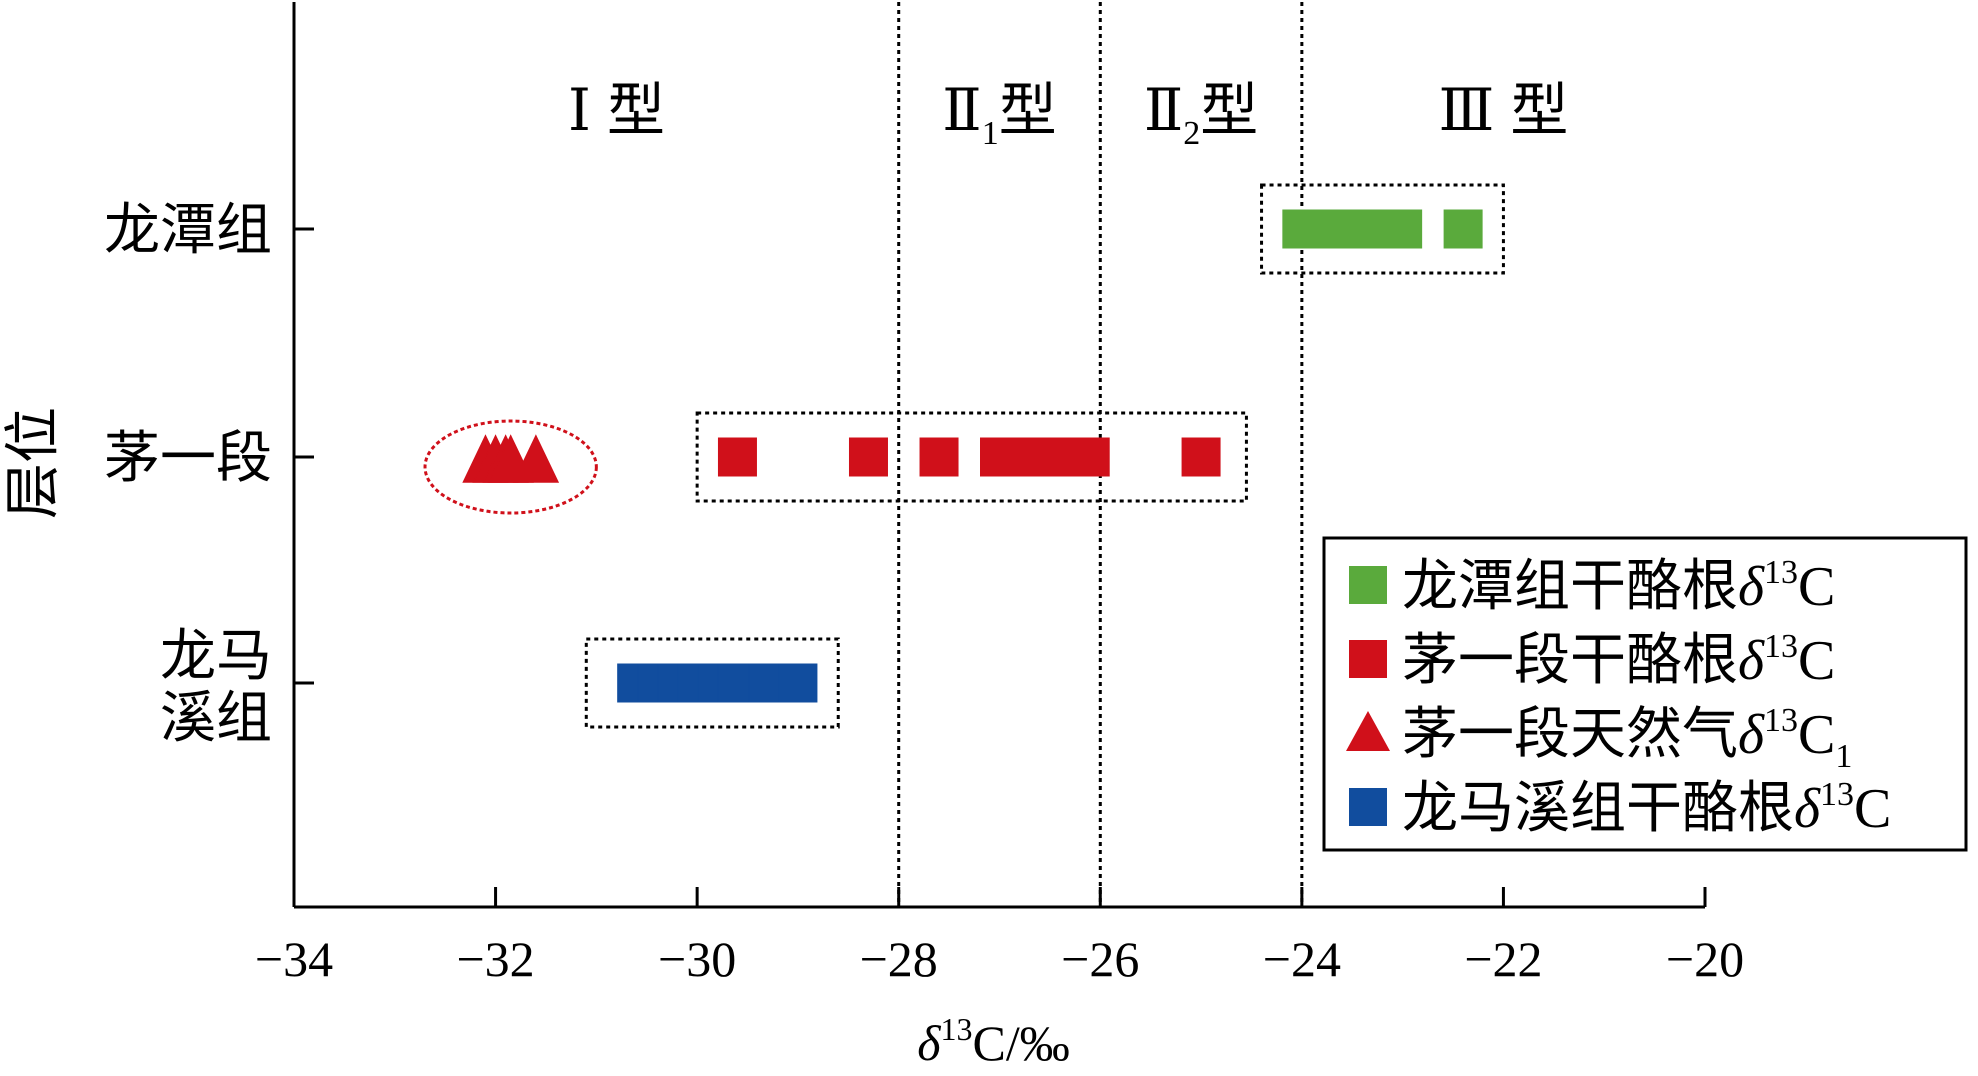 This screenshot has width=1978, height=1076. Describe the element at coordinates (188, 459) in the screenshot. I see `y-tick-label: 茅一段` at that location.